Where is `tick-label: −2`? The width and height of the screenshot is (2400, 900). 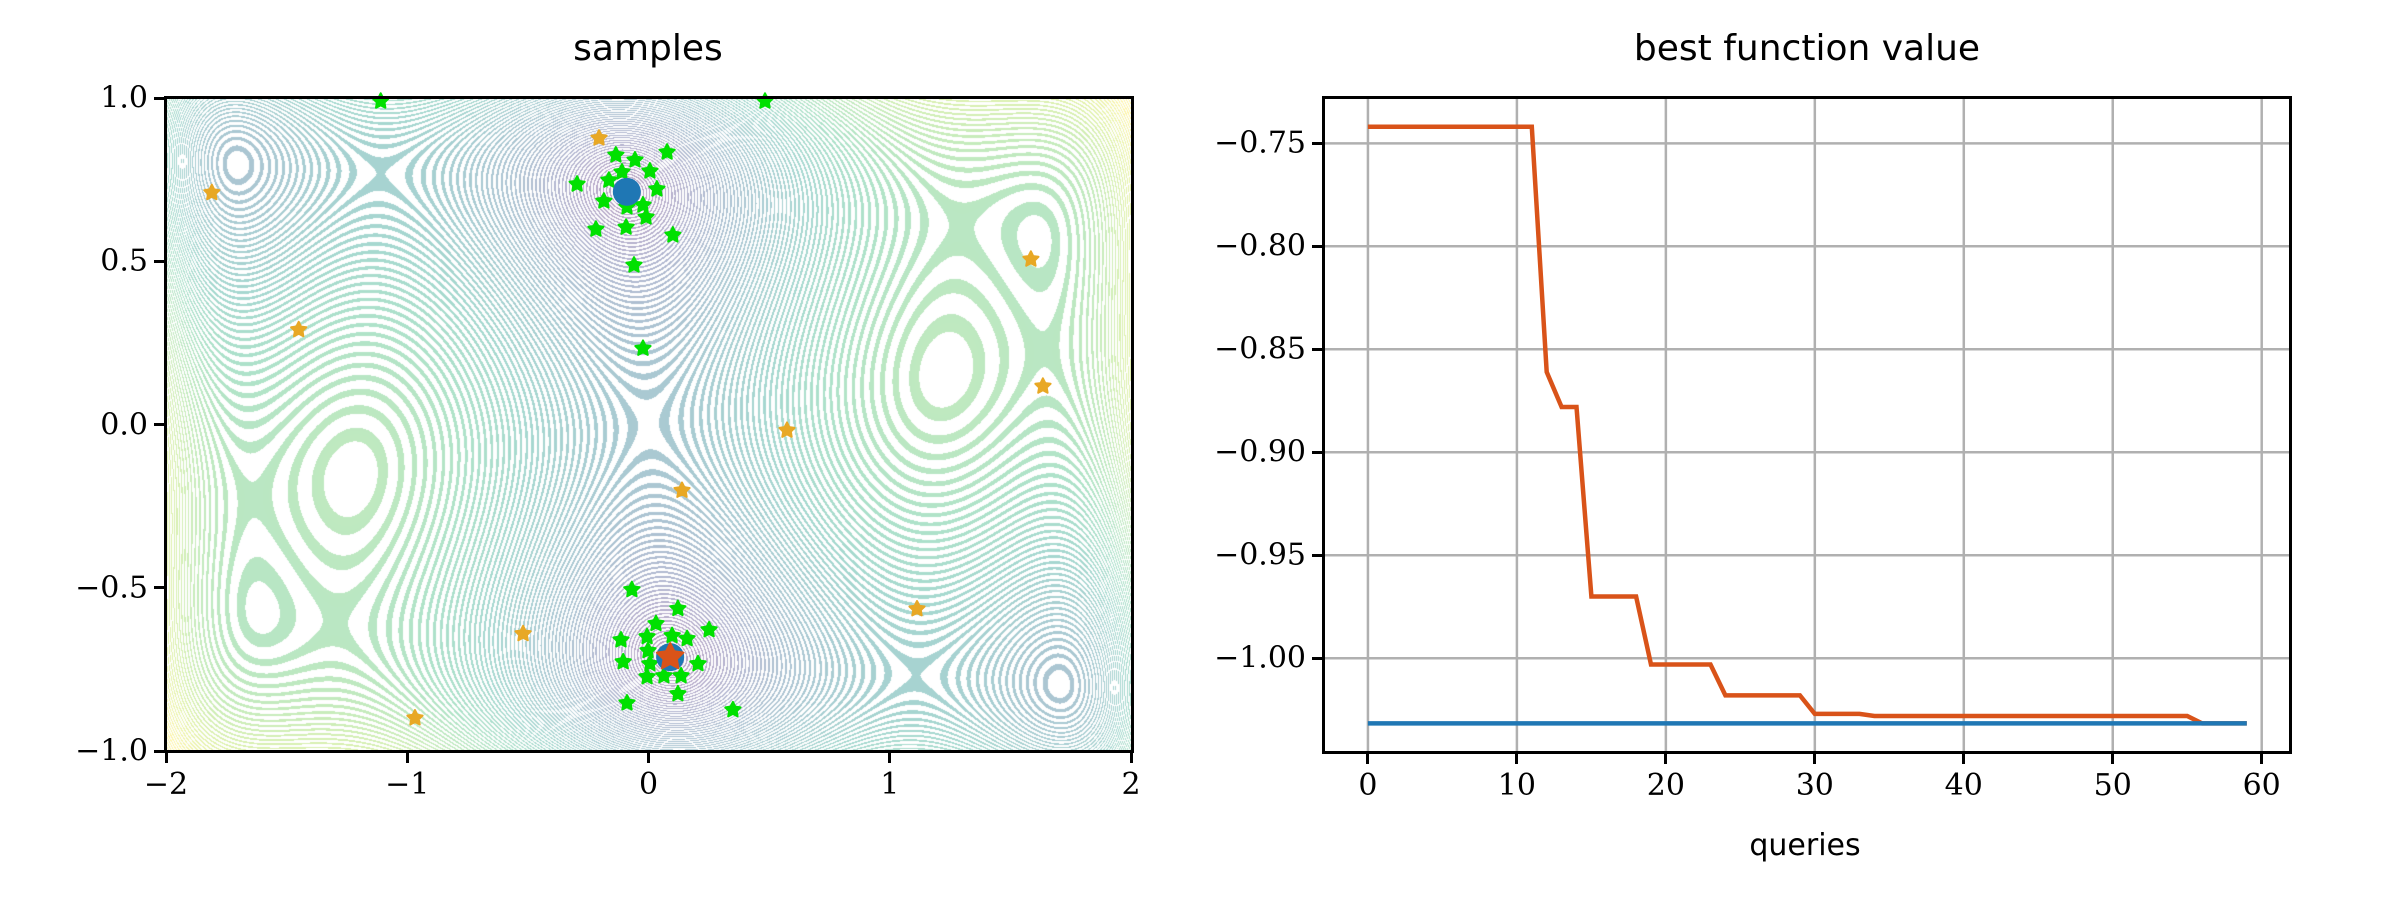
tick-label: −2 is located at coordinates (166, 784).